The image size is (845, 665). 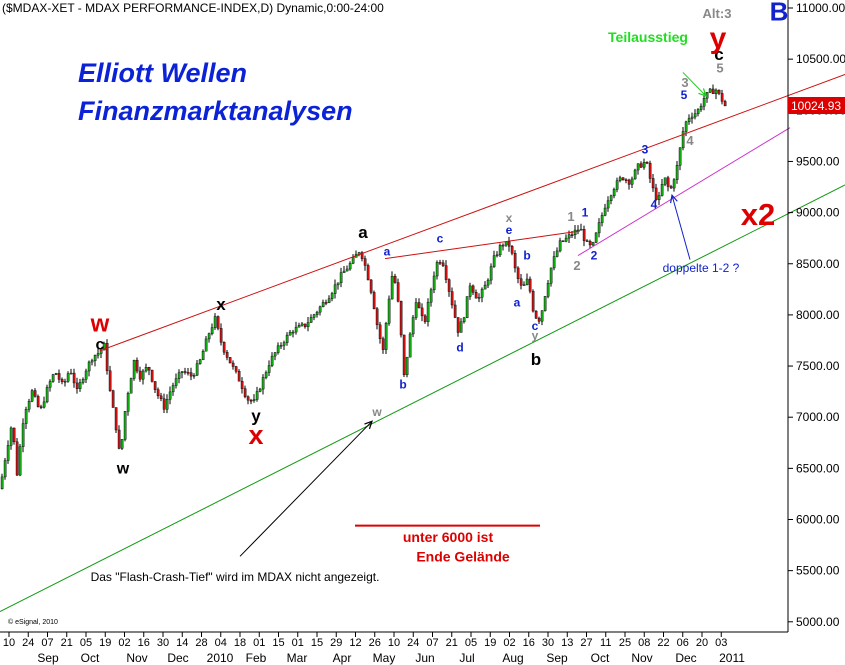 What do you see at coordinates (182, 643) in the screenshot?
I see `x-tick-label: 14` at bounding box center [182, 643].